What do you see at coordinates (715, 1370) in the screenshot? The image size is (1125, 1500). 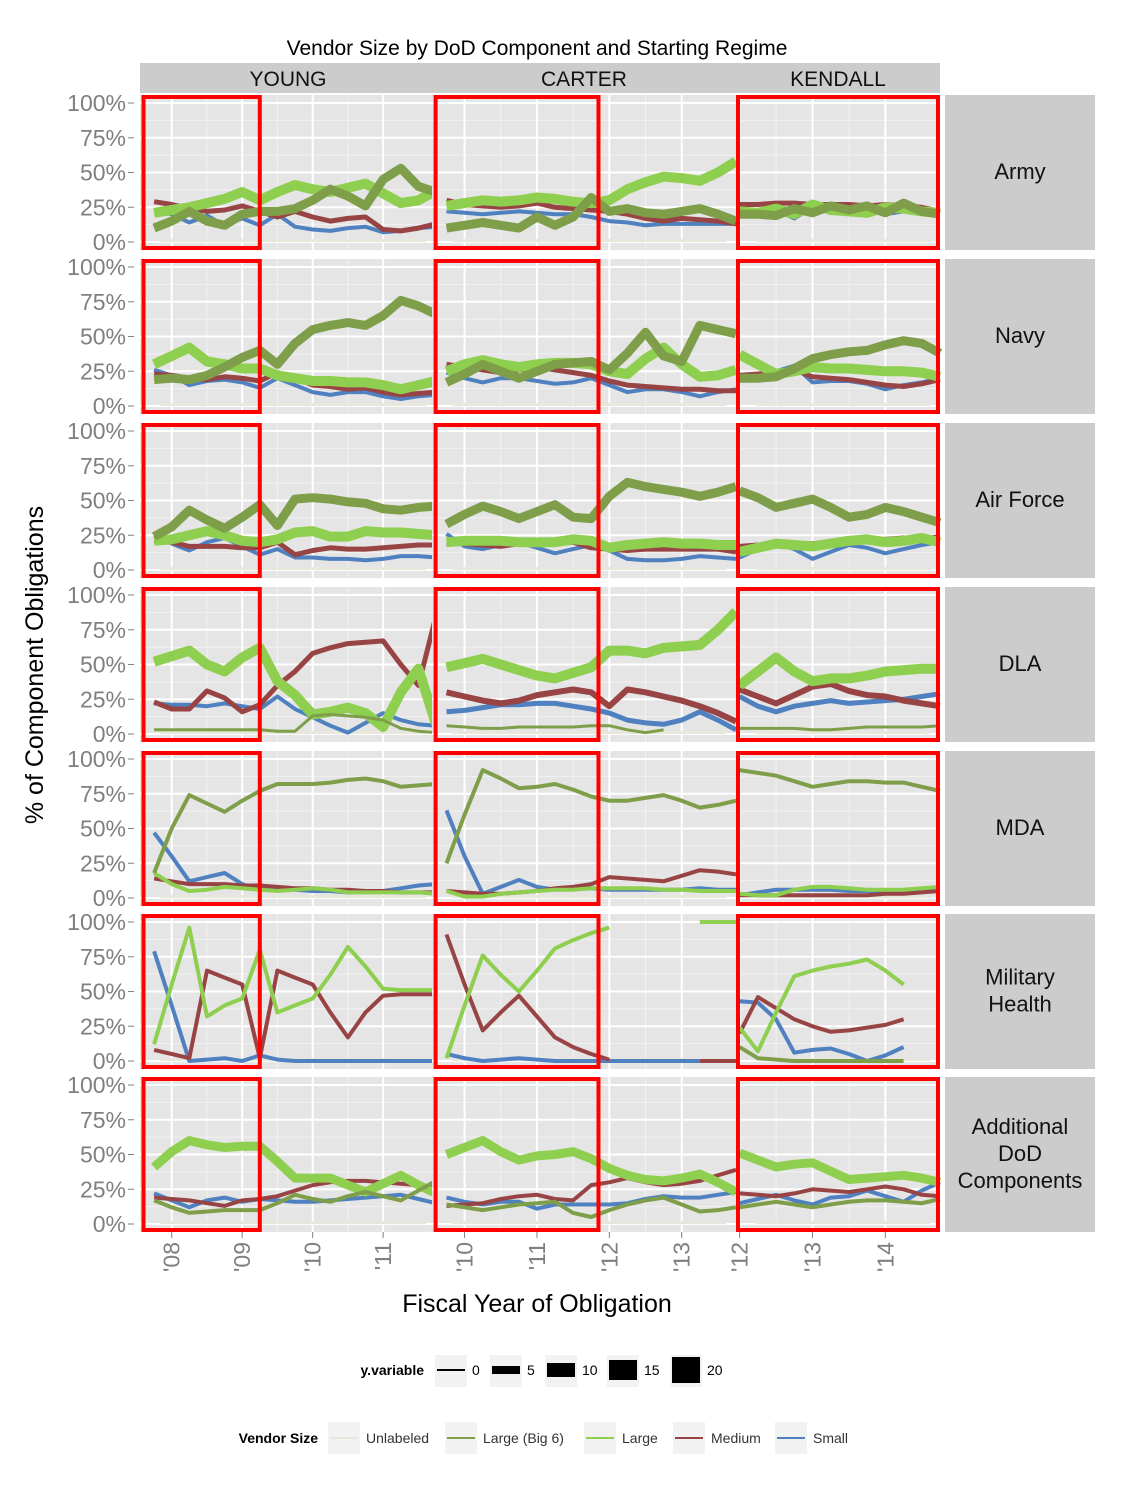 I see `size-legend-label: 20` at bounding box center [715, 1370].